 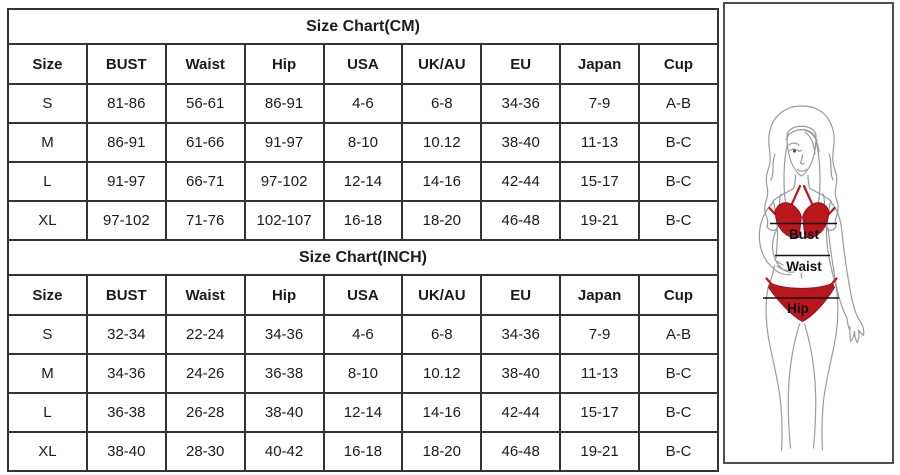 I want to click on header-cell: UK/AU, so click(x=442, y=64).